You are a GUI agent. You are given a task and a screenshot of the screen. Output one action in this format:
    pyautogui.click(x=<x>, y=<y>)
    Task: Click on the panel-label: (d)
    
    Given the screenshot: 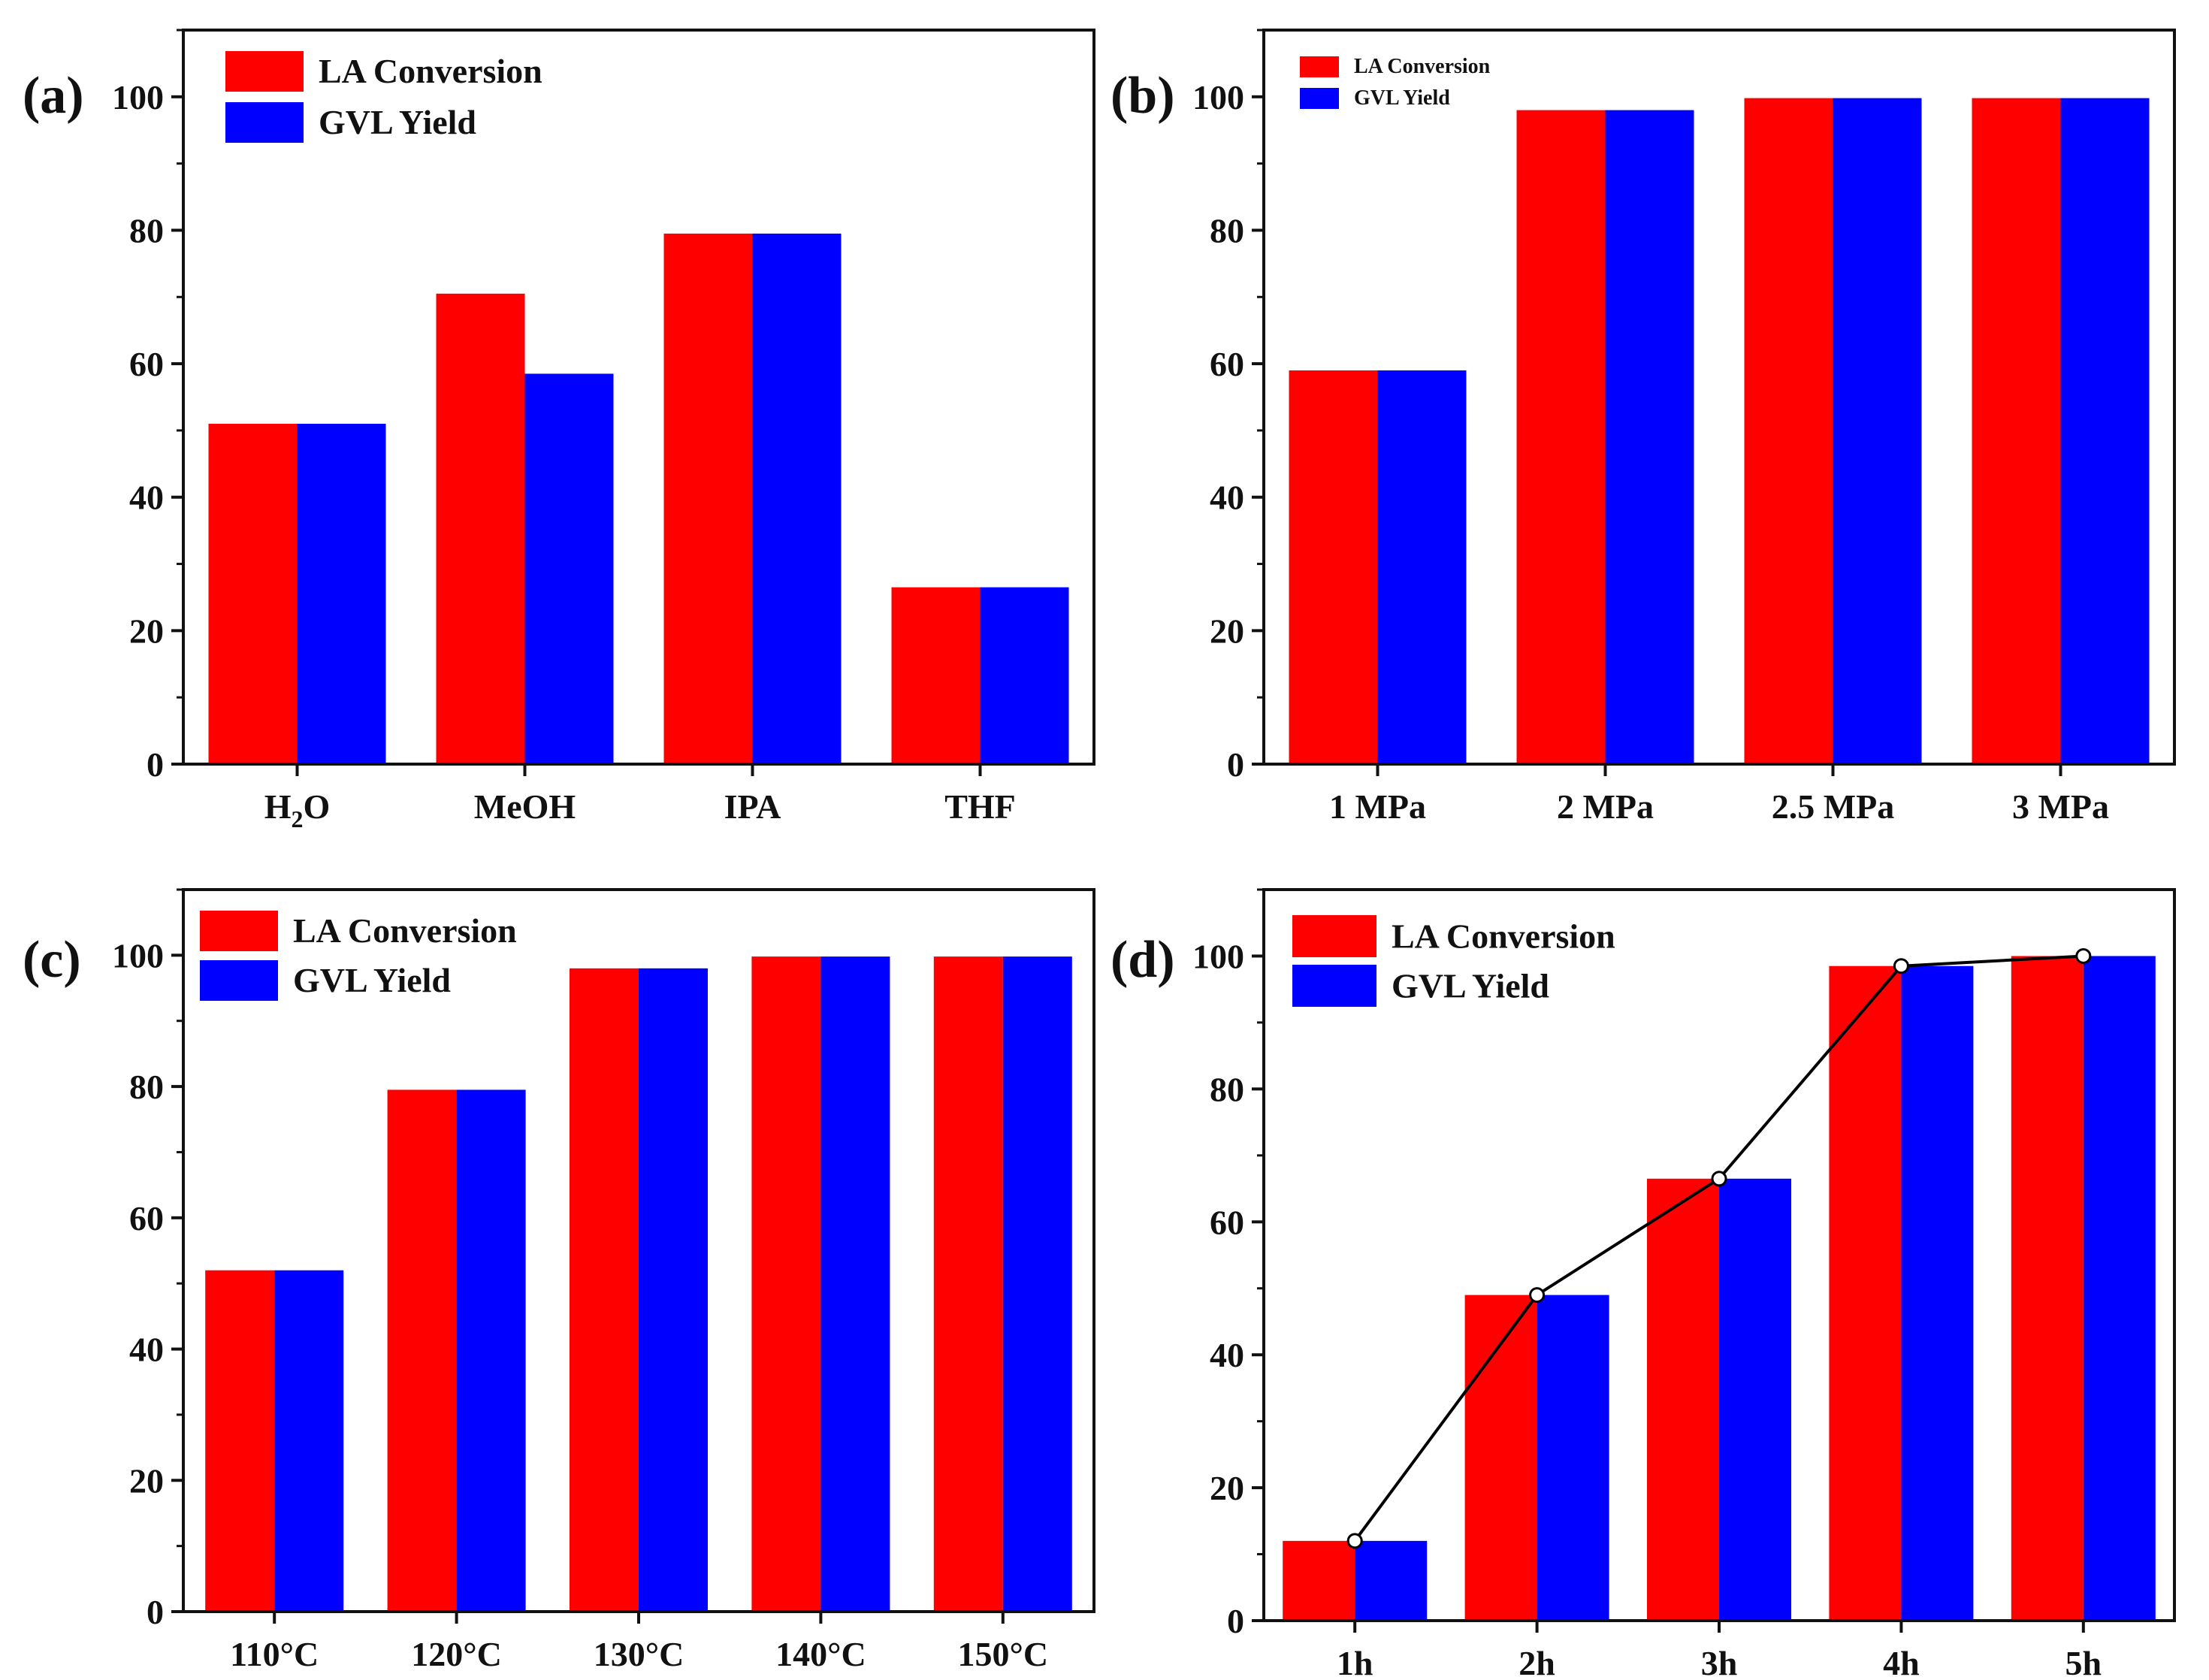 What is the action you would take?
    pyautogui.click(x=1143, y=960)
    